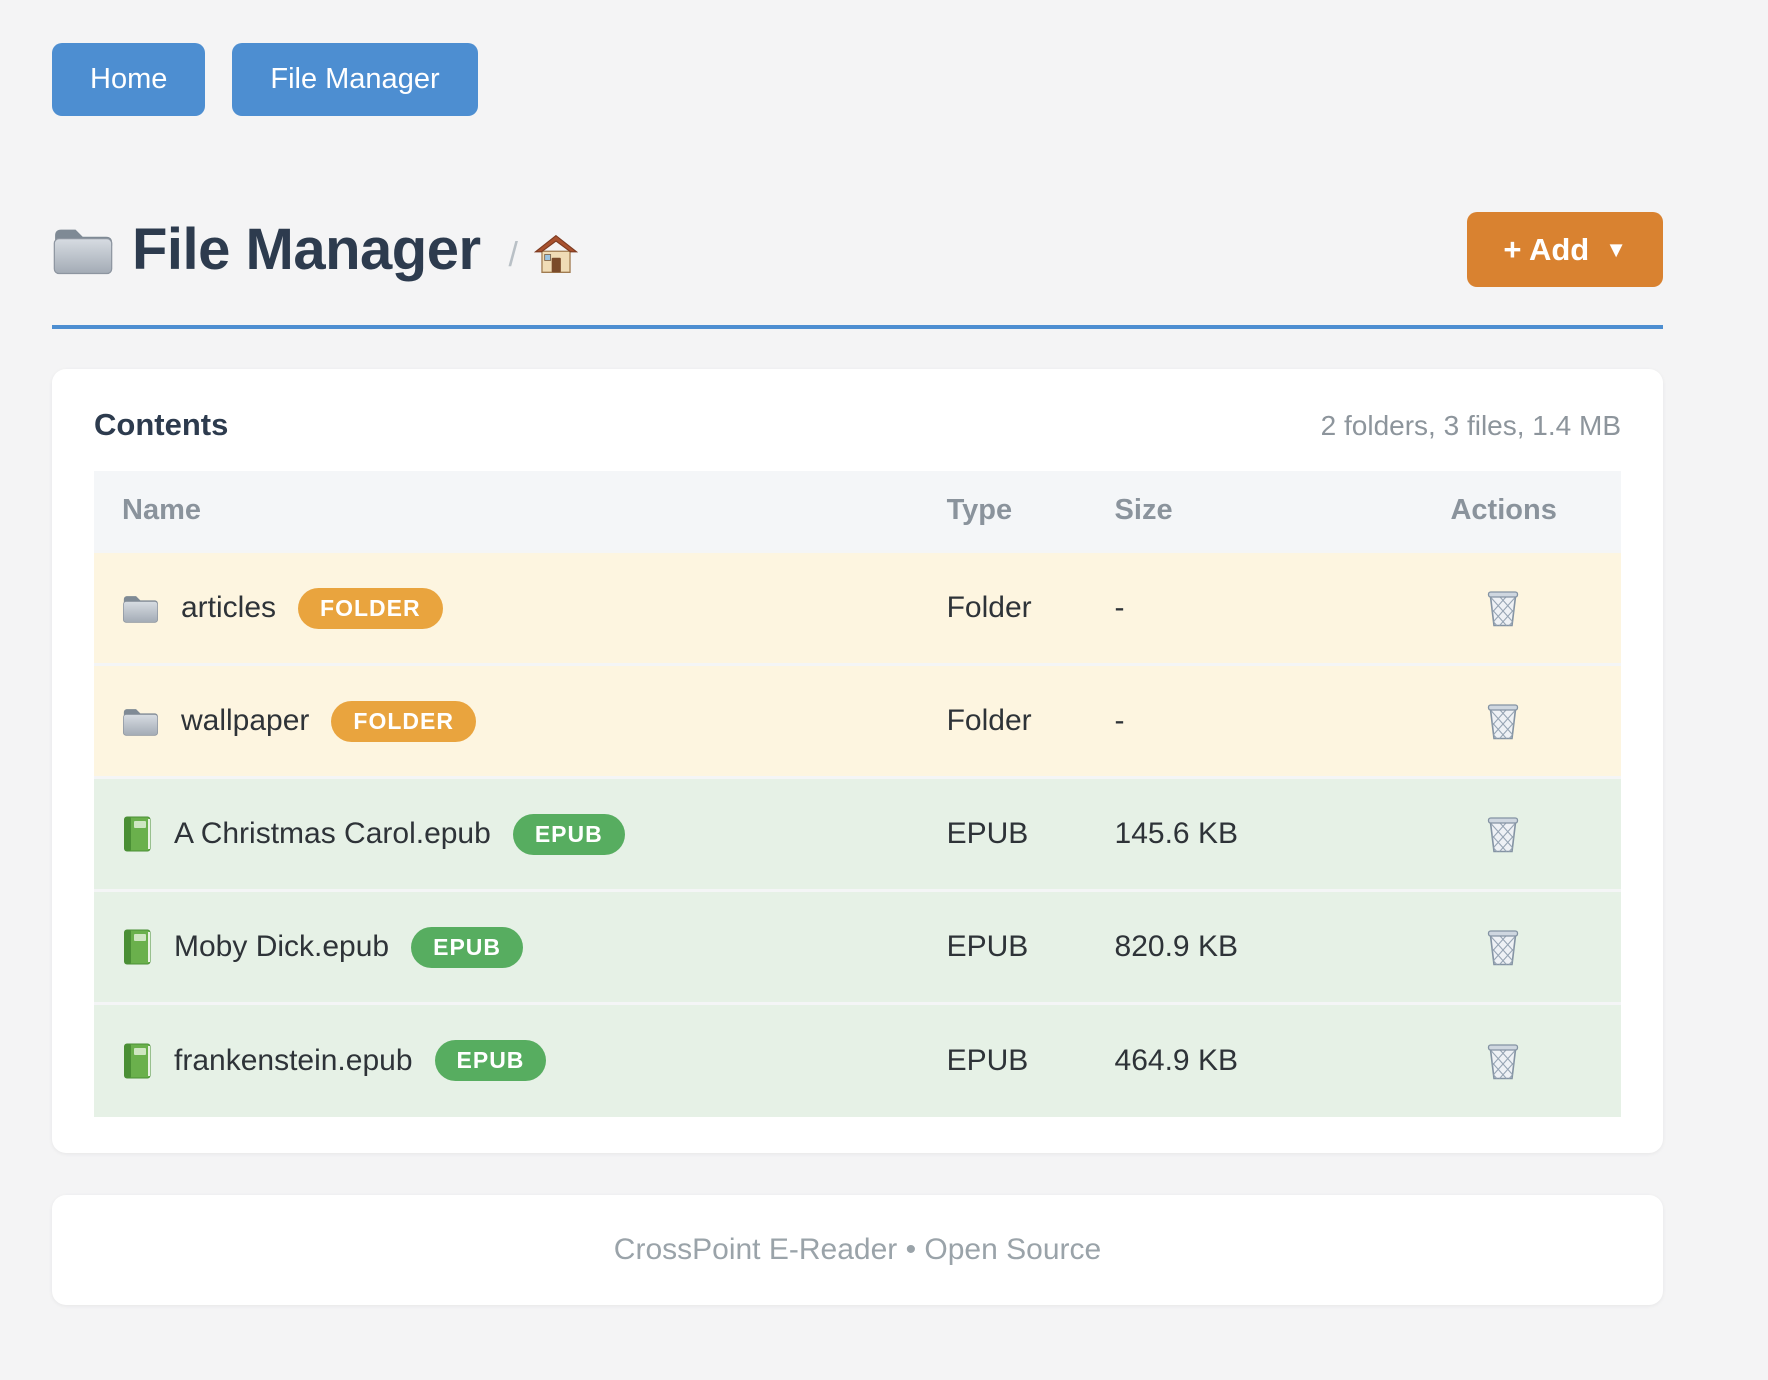  Describe the element at coordinates (857, 1060) in the screenshot. I see `table-row: frankenstein.epub EPUB EPUB 464.9 KB` at that location.